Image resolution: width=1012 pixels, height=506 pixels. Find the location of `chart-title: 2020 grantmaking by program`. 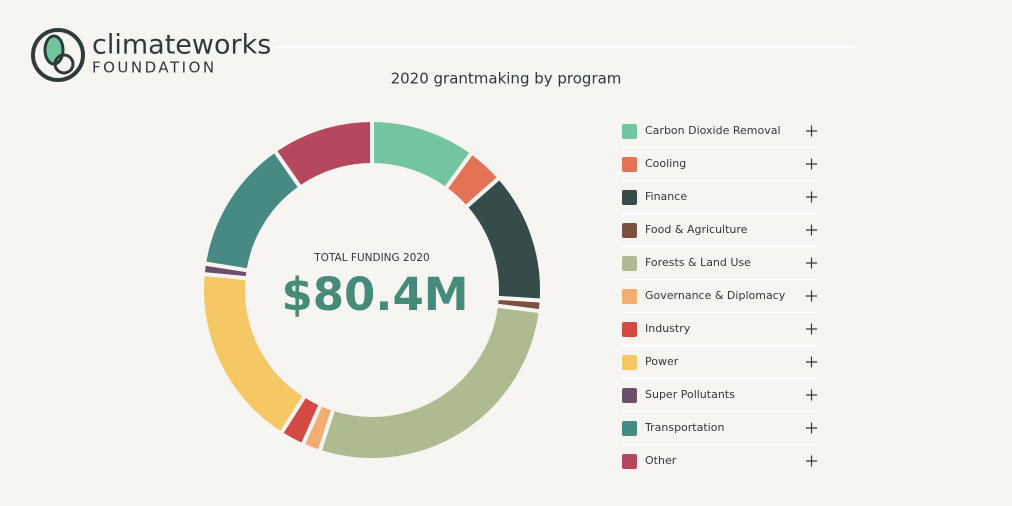

chart-title: 2020 grantmaking by program is located at coordinates (506, 79).